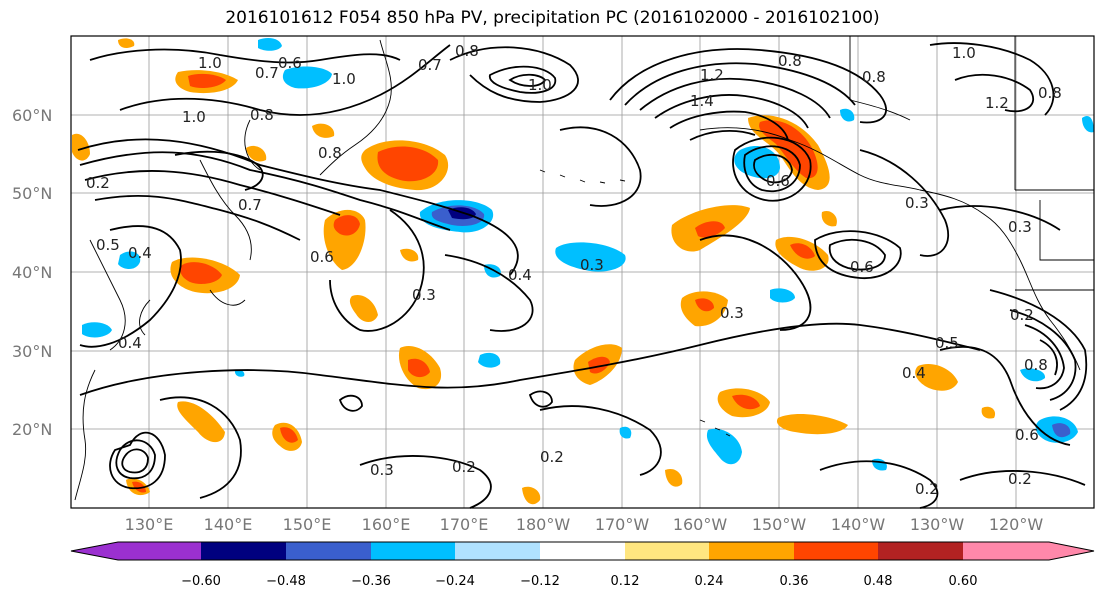 The width and height of the screenshot is (1105, 601). What do you see at coordinates (702, 101) in the screenshot?
I see `contour-label: 1.4` at bounding box center [702, 101].